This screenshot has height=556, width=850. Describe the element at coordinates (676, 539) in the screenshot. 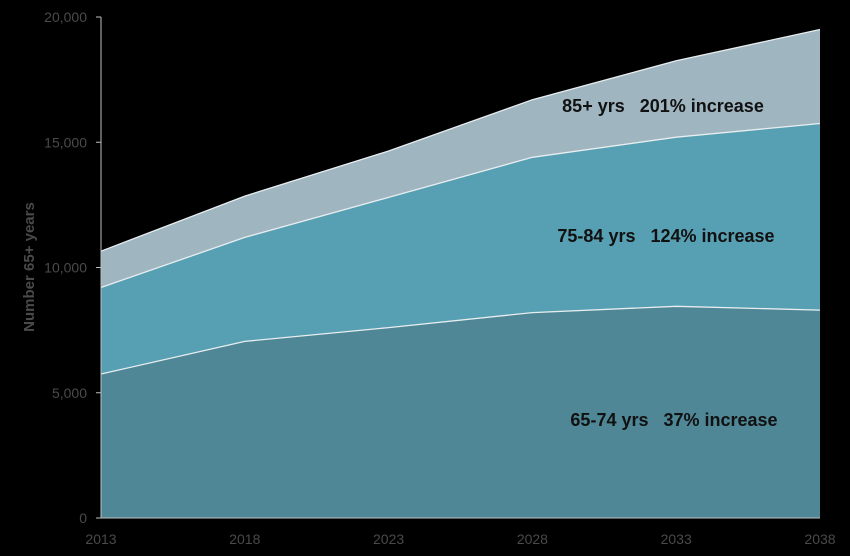

I see `x-tick-label: 2033` at that location.